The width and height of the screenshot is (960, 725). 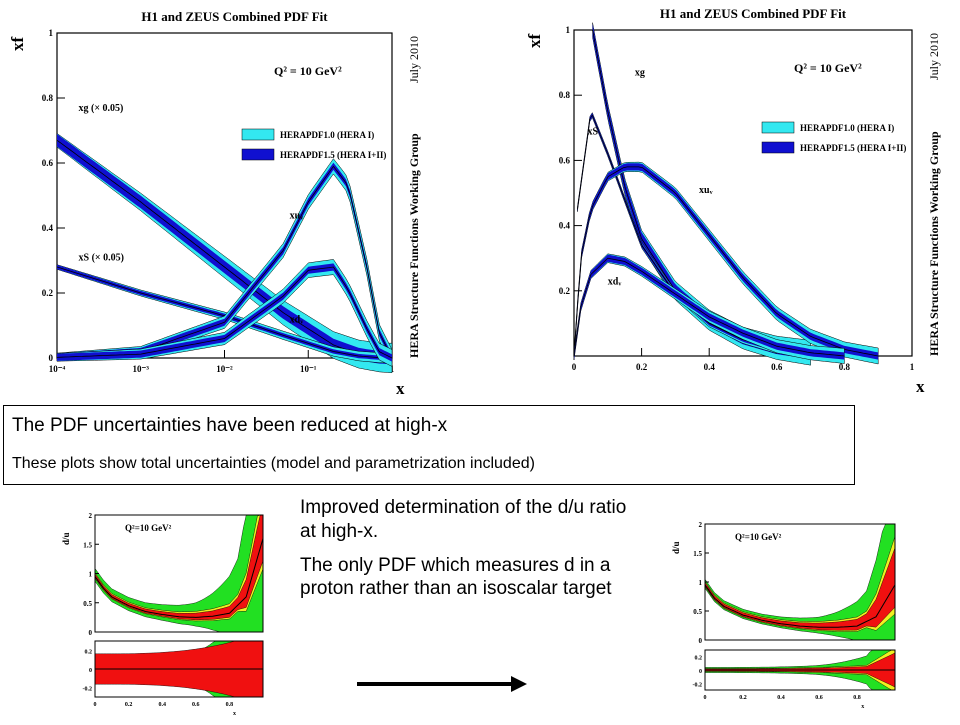 I want to click on side-group-label: HERA Structure Functions Working Group, so click(x=414, y=245).